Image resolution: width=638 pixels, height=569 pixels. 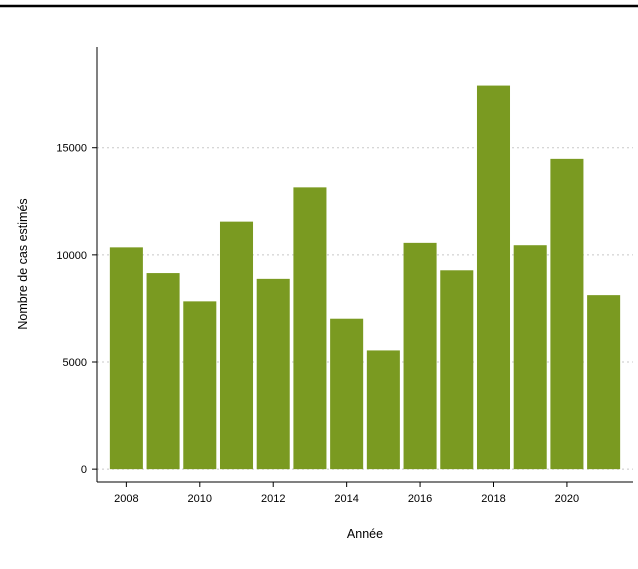 What do you see at coordinates (457, 370) in the screenshot?
I see `bar-2017` at bounding box center [457, 370].